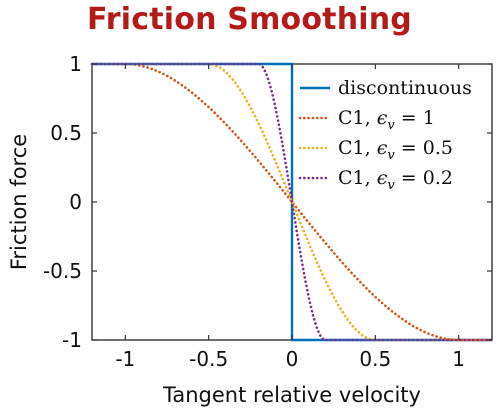 The width and height of the screenshot is (499, 414). Describe the element at coordinates (208, 359) in the screenshot. I see `x-tick-label: -0.5` at that location.